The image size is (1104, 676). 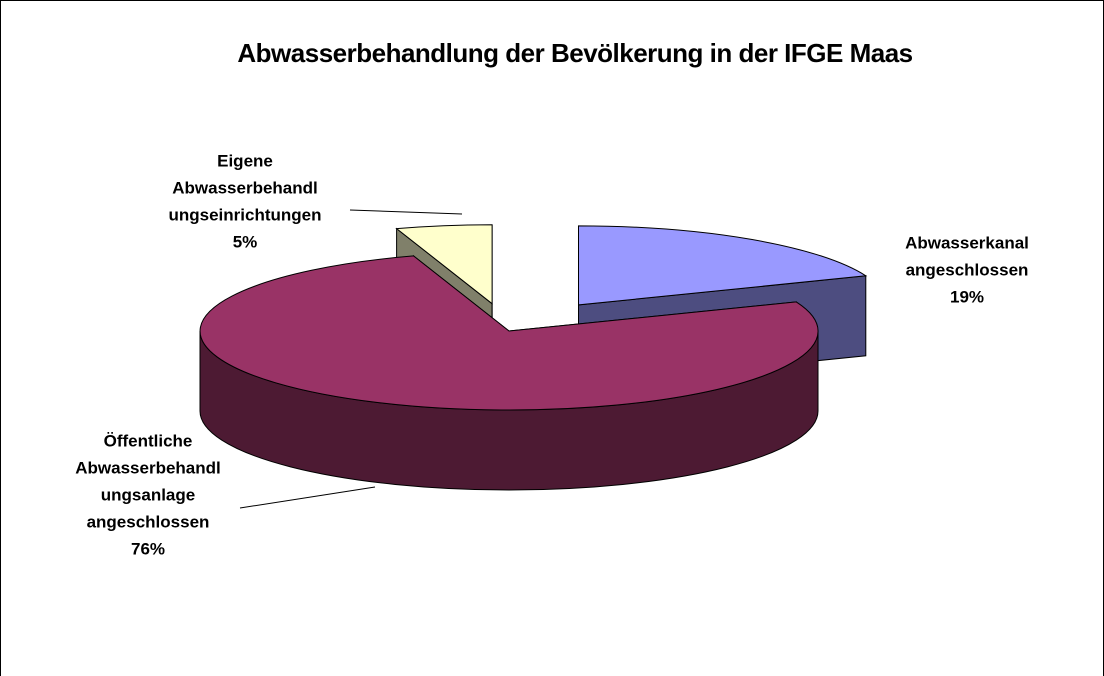 I want to click on slice-label: Abwasserkanal, so click(x=967, y=242).